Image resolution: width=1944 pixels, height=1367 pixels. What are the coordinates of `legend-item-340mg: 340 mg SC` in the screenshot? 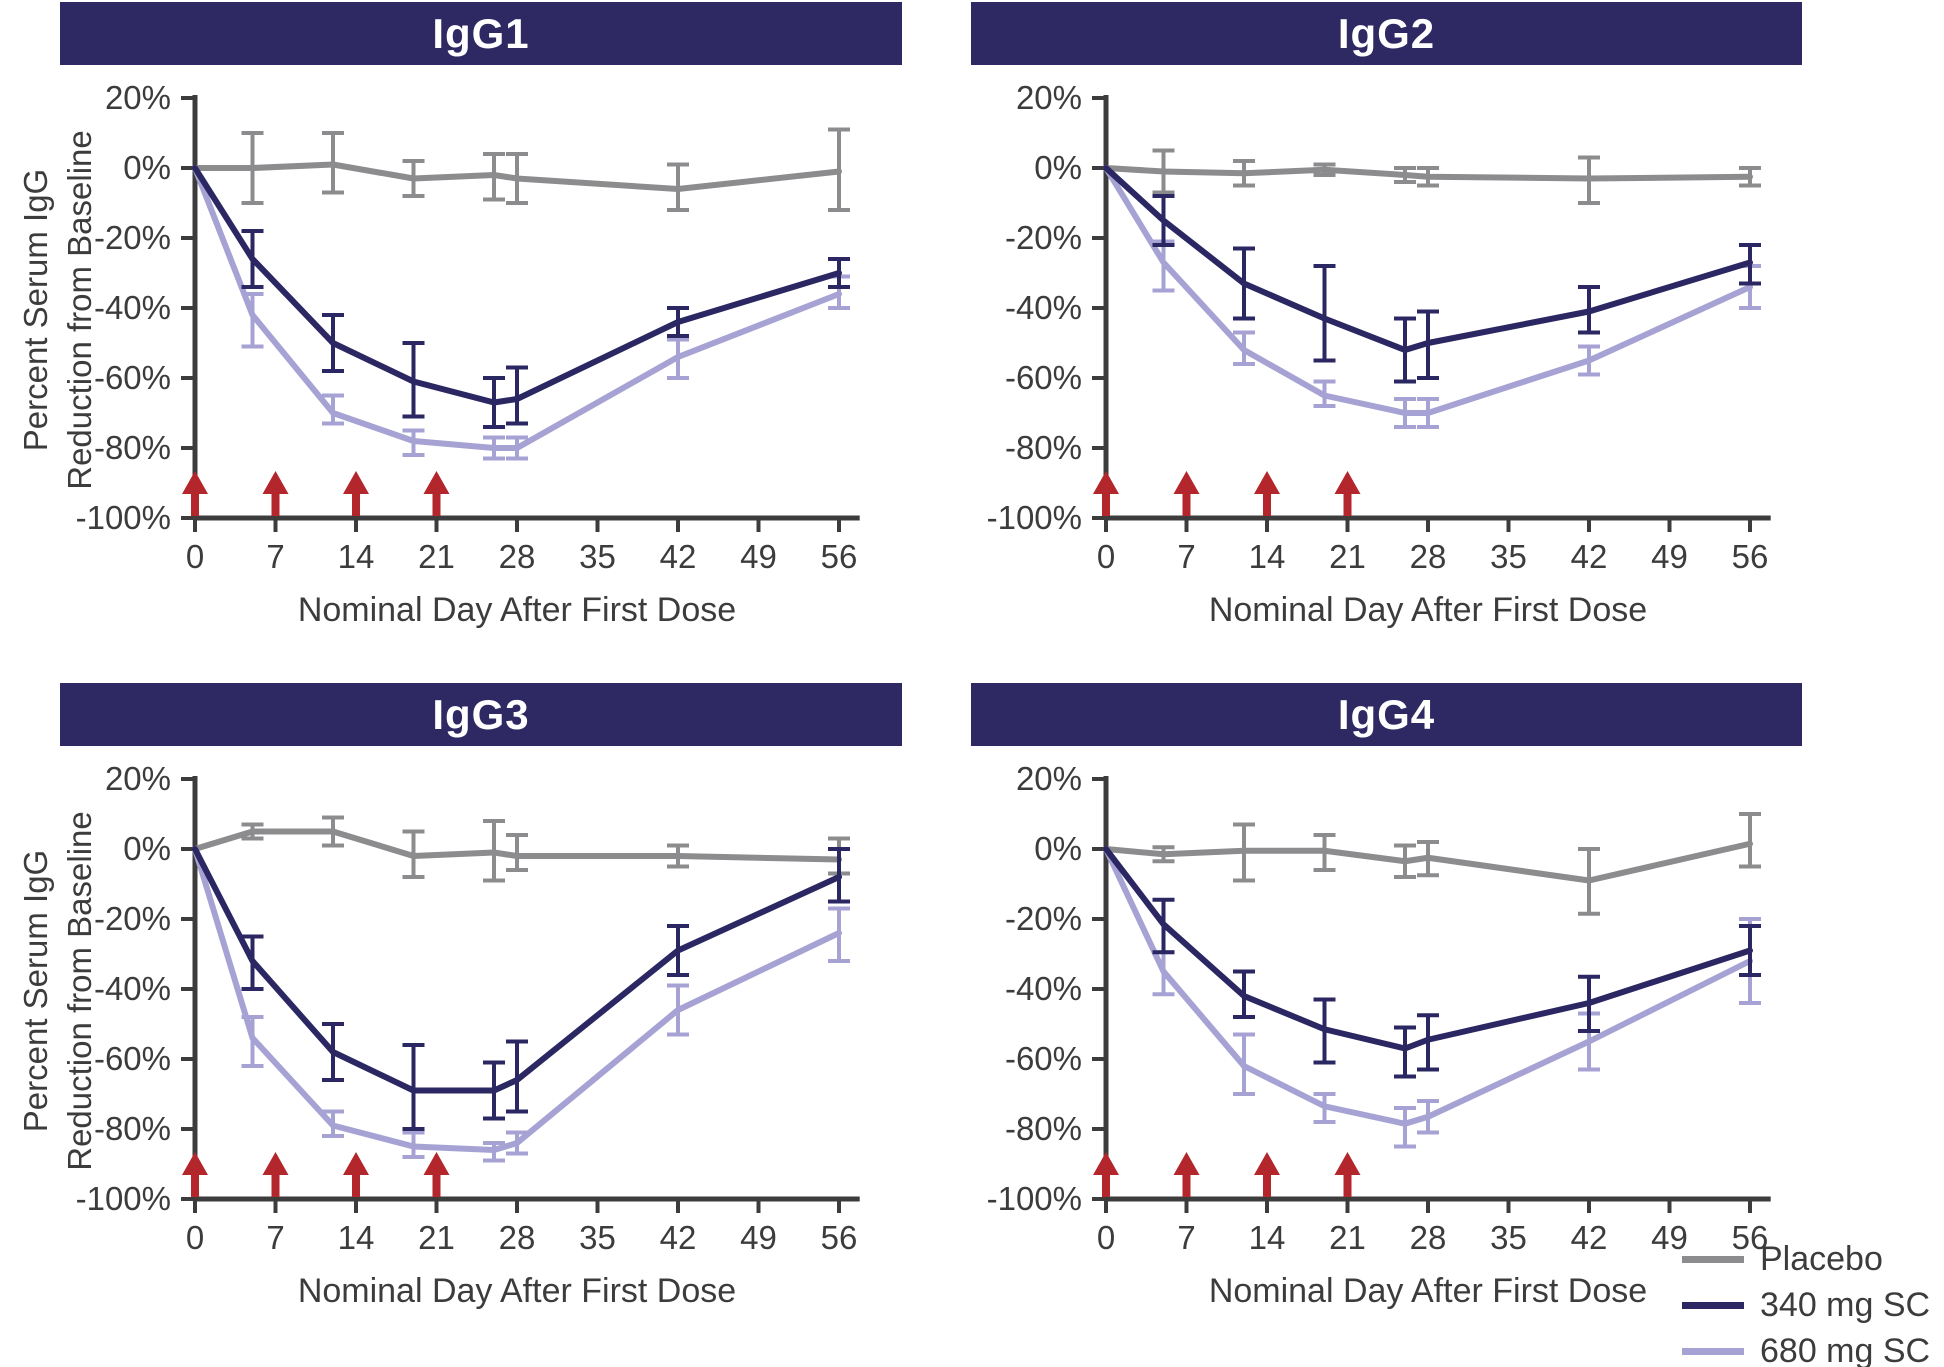 It's located at (1806, 1305).